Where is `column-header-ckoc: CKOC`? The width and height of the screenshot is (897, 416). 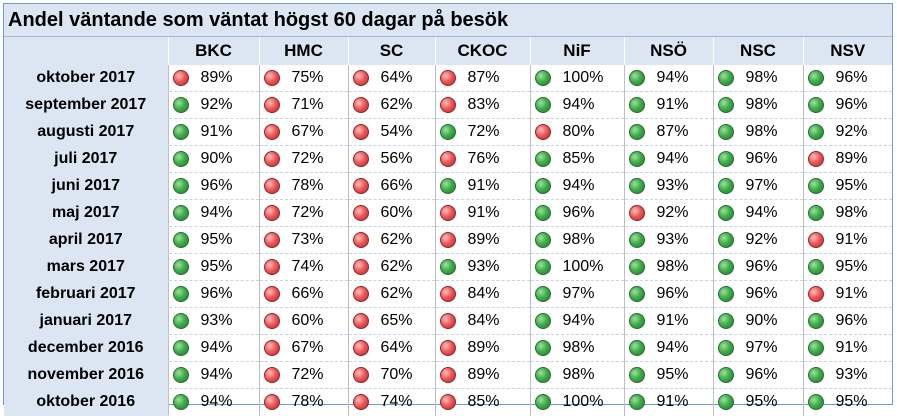 column-header-ckoc: CKOC is located at coordinates (482, 51).